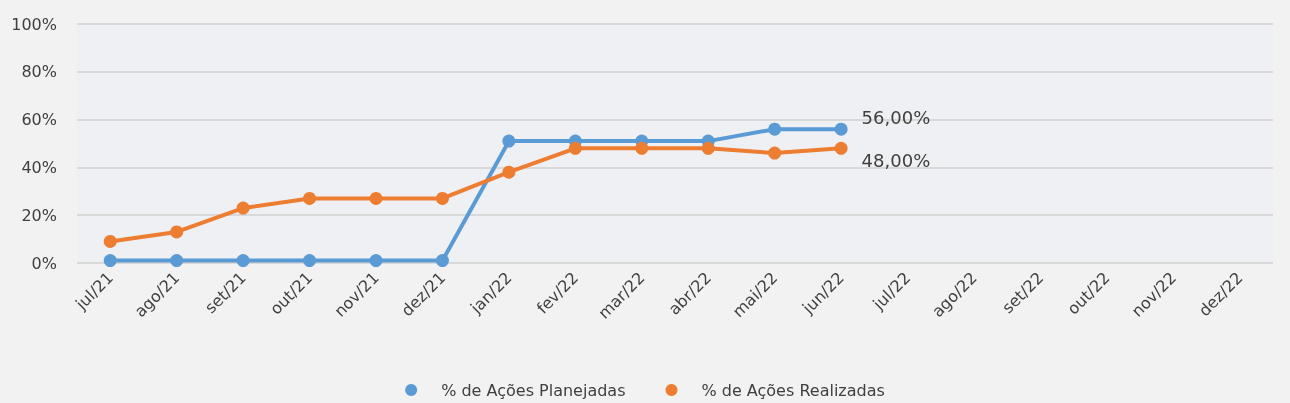 This screenshot has width=1290, height=403. What do you see at coordinates (39, 215) in the screenshot?
I see `y-tick-label: 20%` at bounding box center [39, 215].